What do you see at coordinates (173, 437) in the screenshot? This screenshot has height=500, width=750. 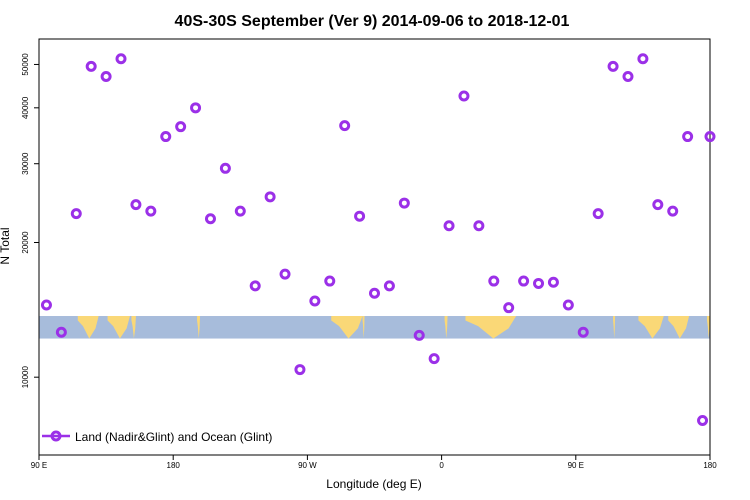 I see `legend-label: Land (Nadir&Glint) and Ocean (Glint)` at bounding box center [173, 437].